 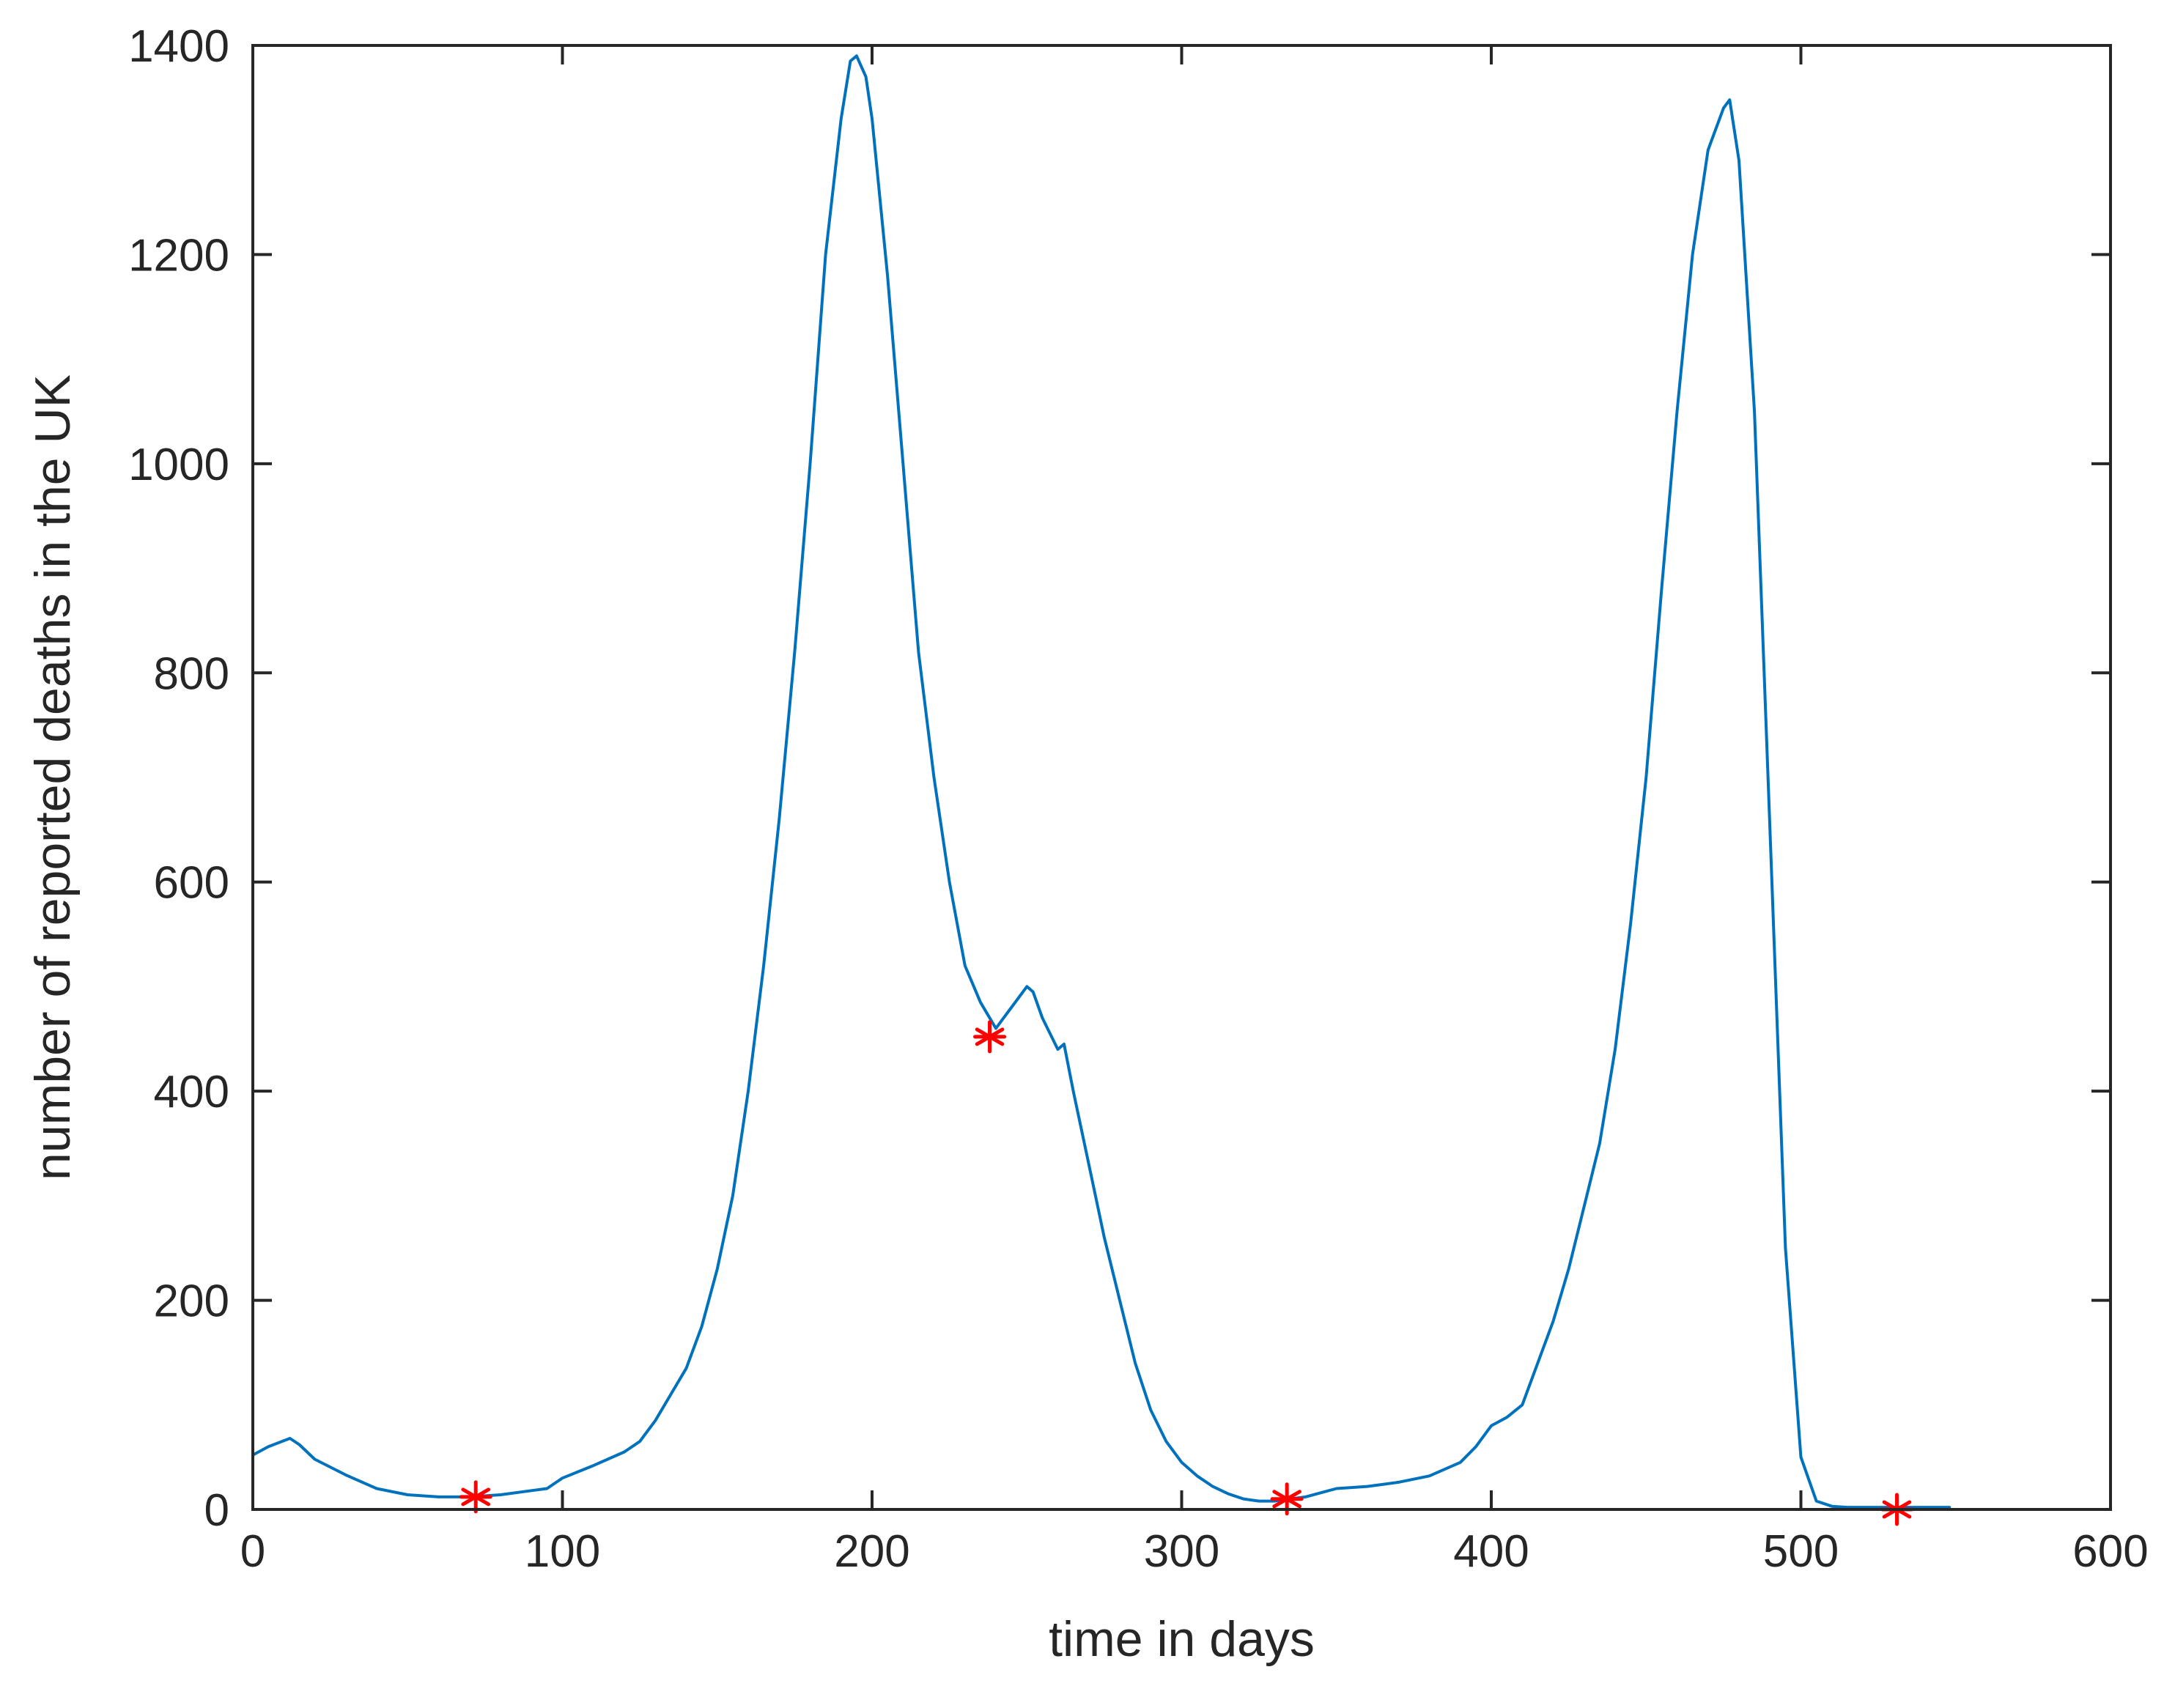 I want to click on x-tick-label: 100, so click(x=562, y=1551).